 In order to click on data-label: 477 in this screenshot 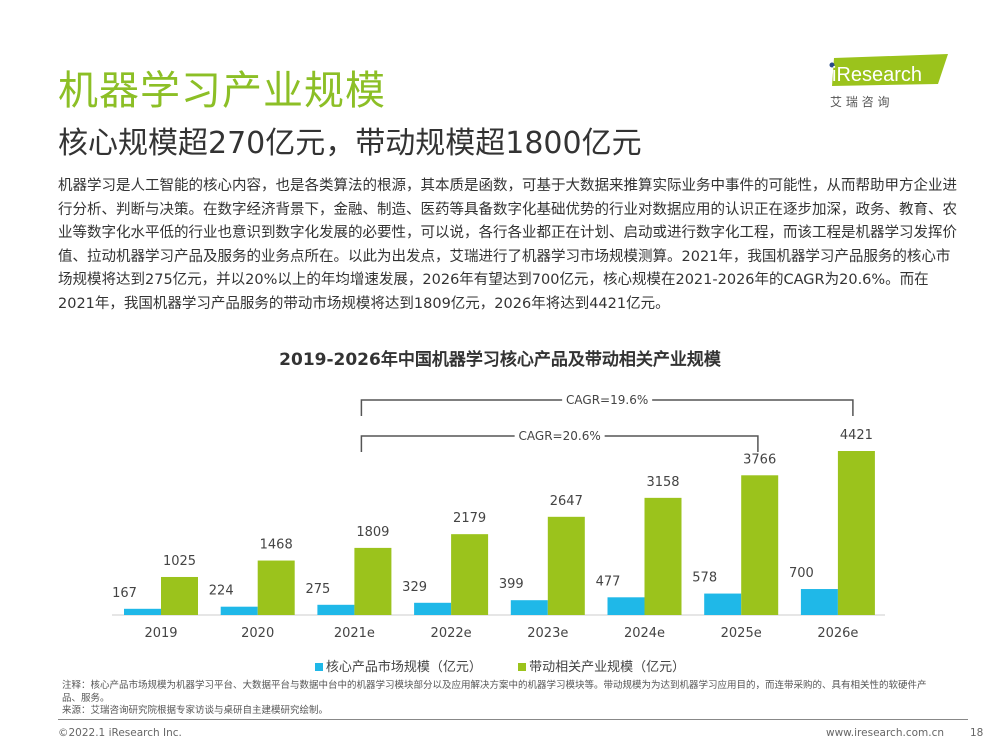, I will do `click(608, 581)`.